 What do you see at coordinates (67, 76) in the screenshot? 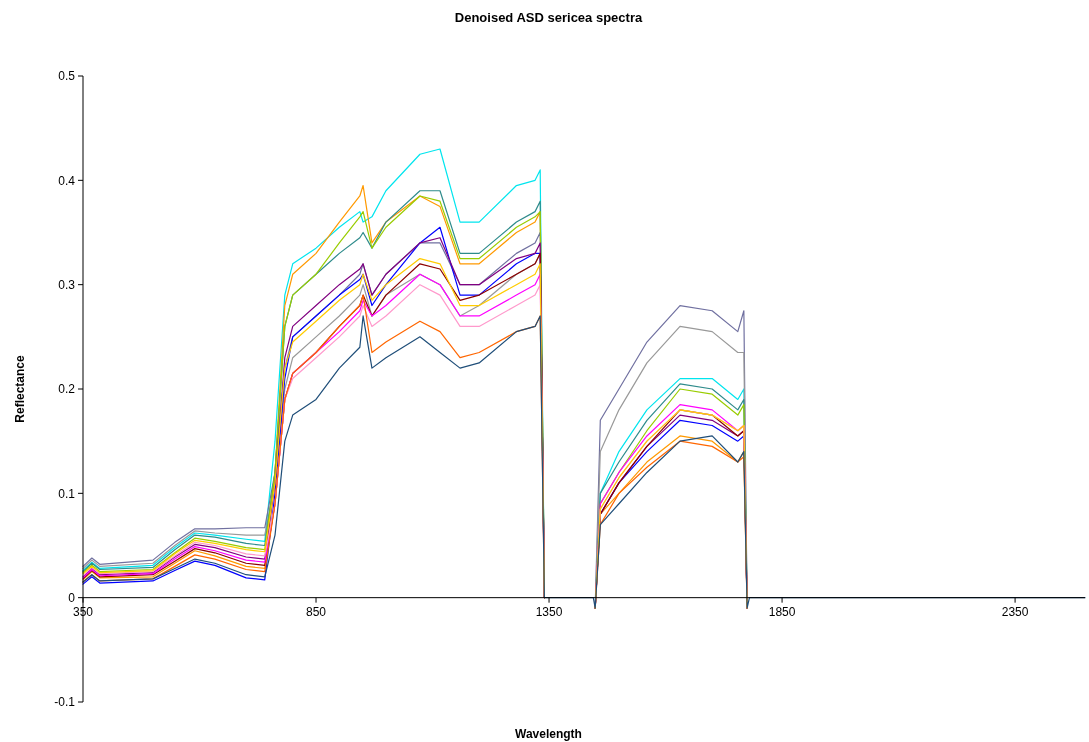
I see `y-tick-label: 0.5` at bounding box center [67, 76].